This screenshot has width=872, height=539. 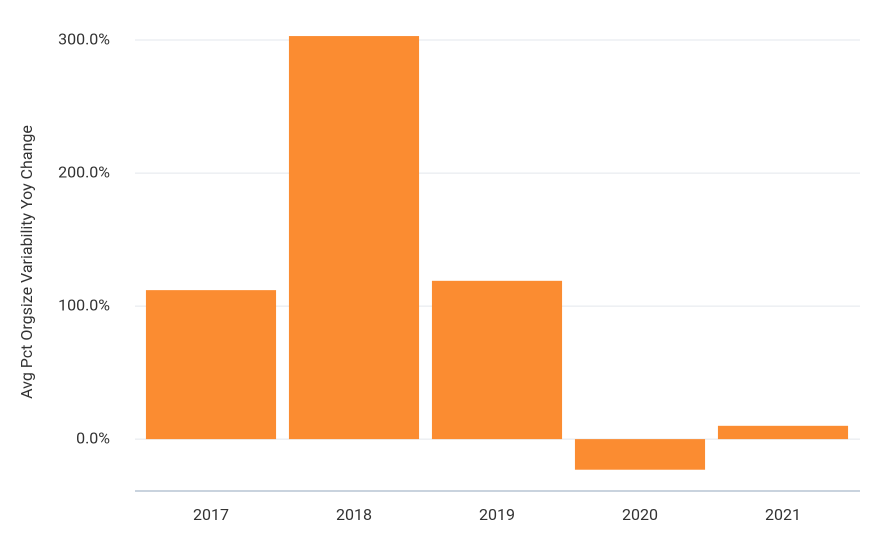 What do you see at coordinates (497, 514) in the screenshot?
I see `x-tick-label: 2019` at bounding box center [497, 514].